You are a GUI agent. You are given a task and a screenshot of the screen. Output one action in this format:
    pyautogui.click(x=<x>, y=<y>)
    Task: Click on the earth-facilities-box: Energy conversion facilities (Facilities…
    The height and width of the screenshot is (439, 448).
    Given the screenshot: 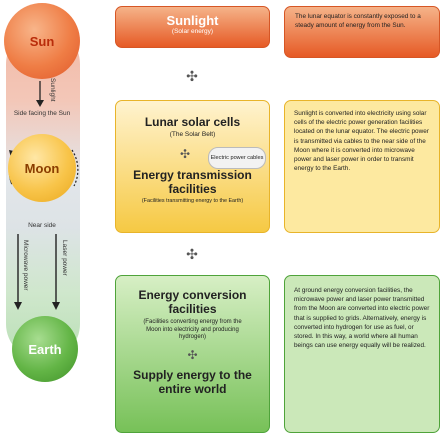 What is the action you would take?
    pyautogui.click(x=192, y=354)
    